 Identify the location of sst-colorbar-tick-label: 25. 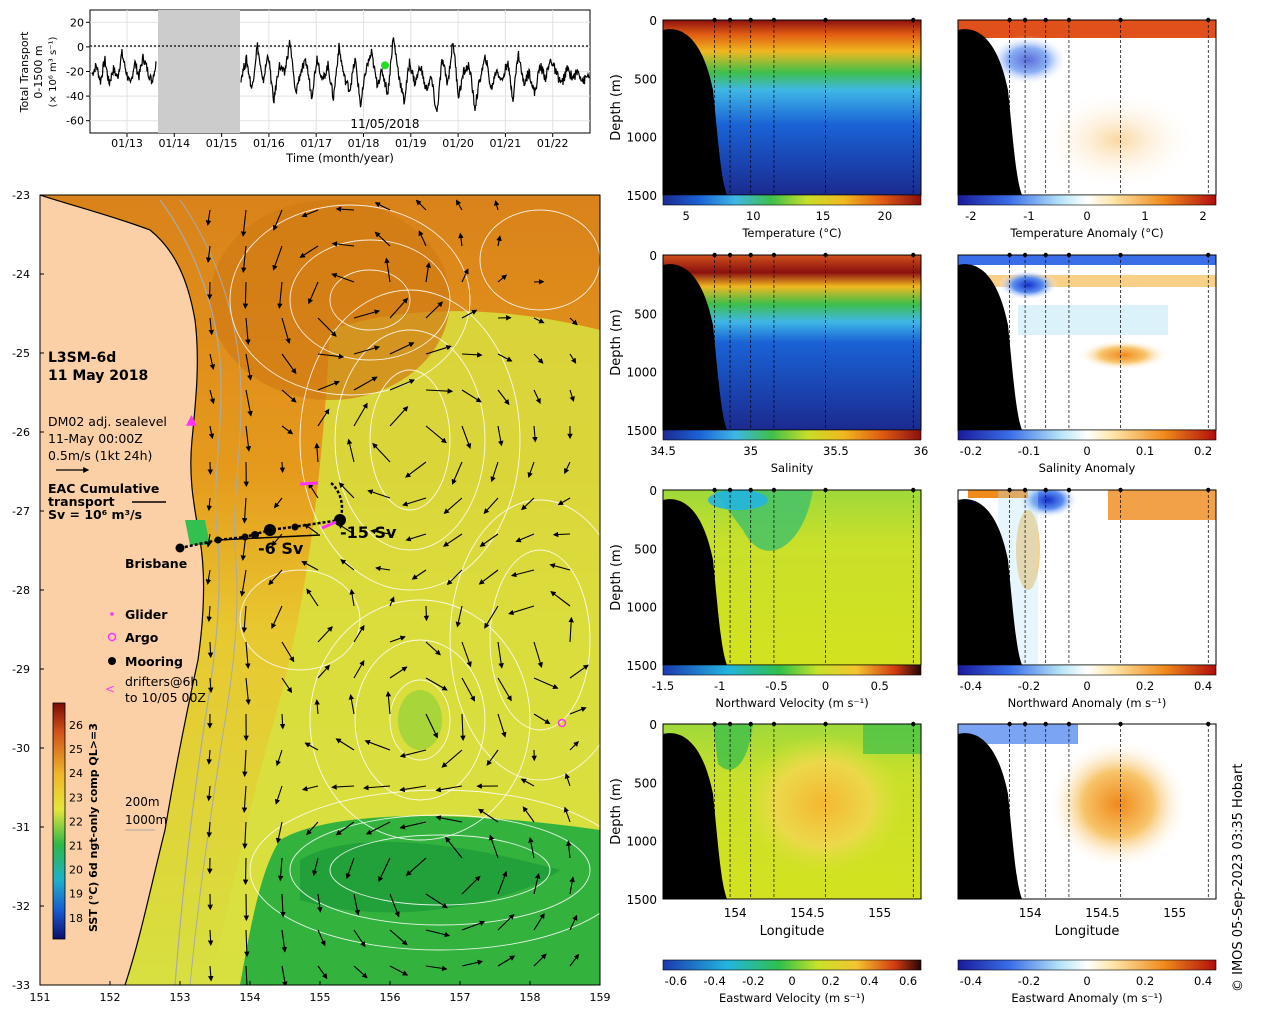
(76, 749).